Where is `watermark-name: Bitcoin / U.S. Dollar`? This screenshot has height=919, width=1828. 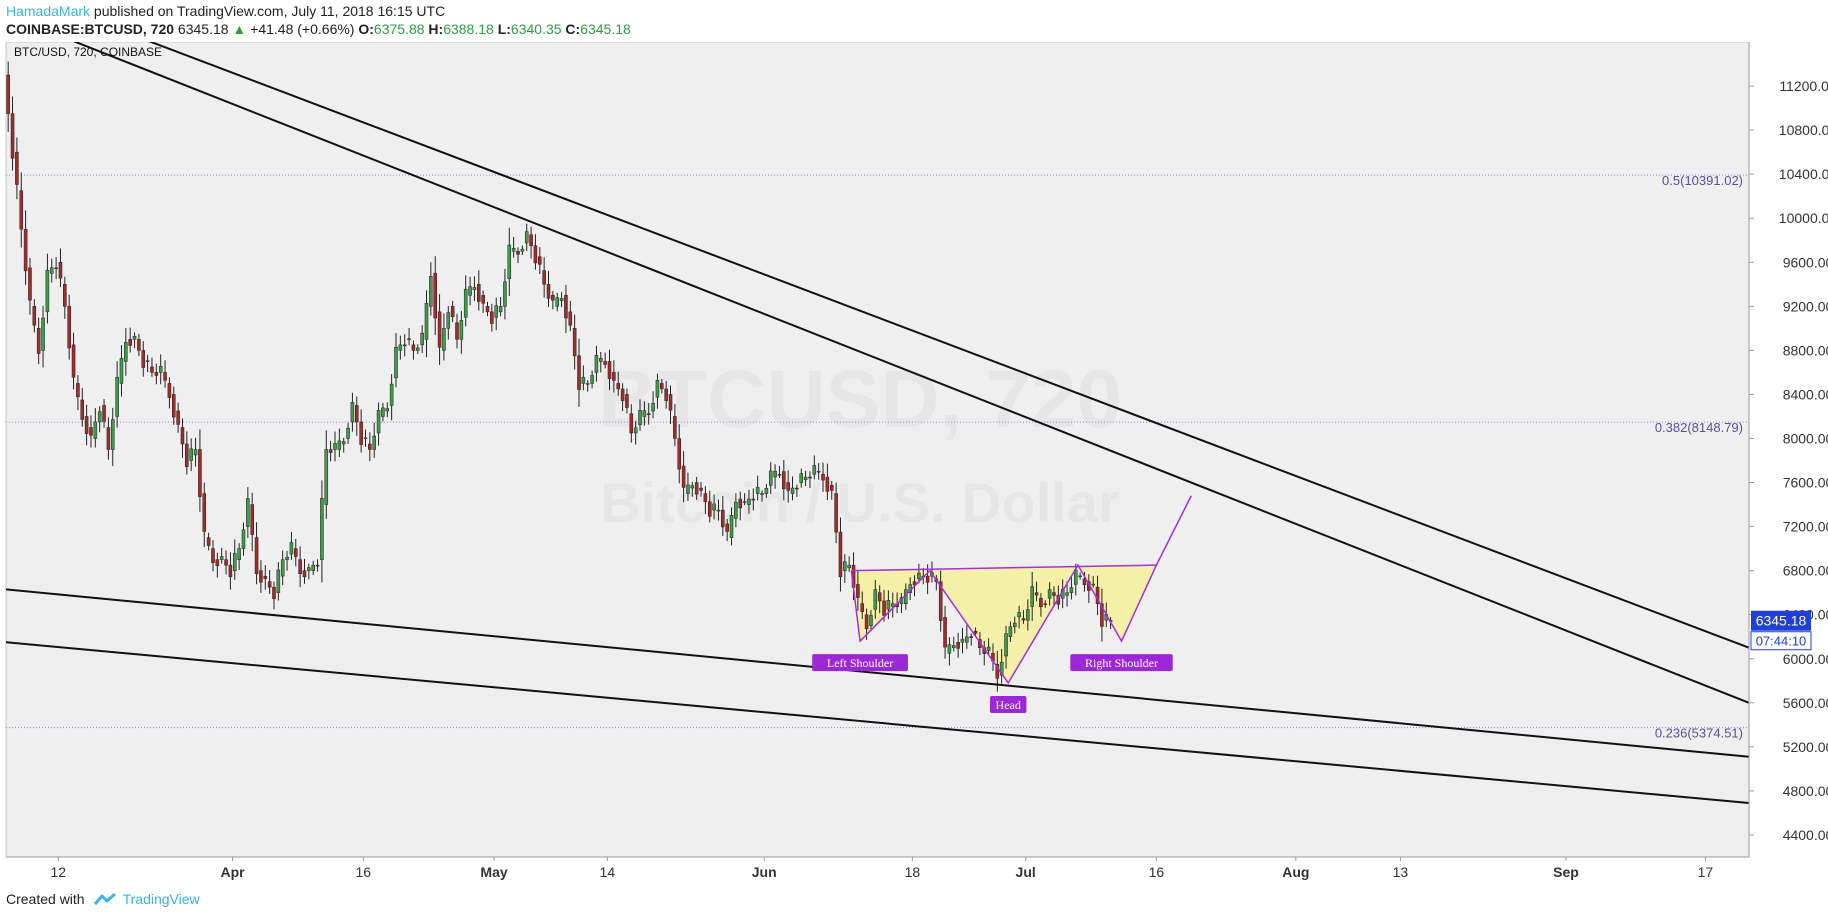 watermark-name: Bitcoin / U.S. Dollar is located at coordinates (860, 502).